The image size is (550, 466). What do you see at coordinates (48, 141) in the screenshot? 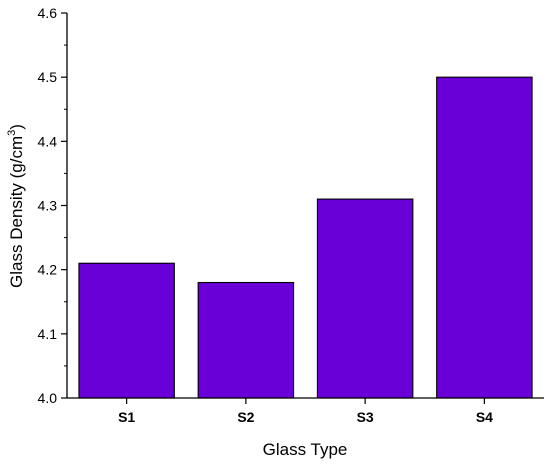
I see `y-tick-label: 4.4` at bounding box center [48, 141].